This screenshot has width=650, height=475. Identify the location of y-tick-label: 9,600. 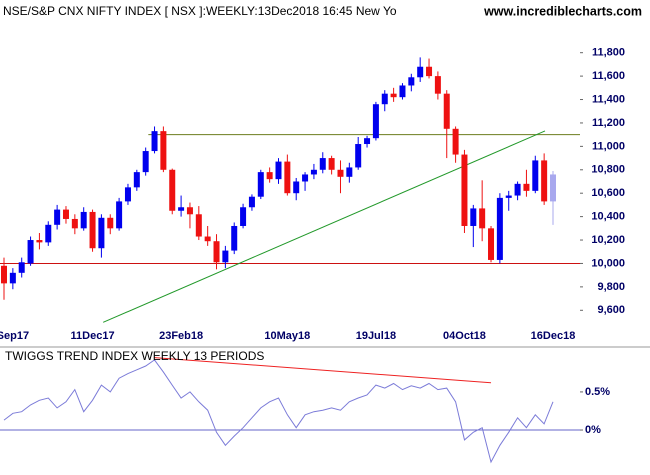
(611, 310).